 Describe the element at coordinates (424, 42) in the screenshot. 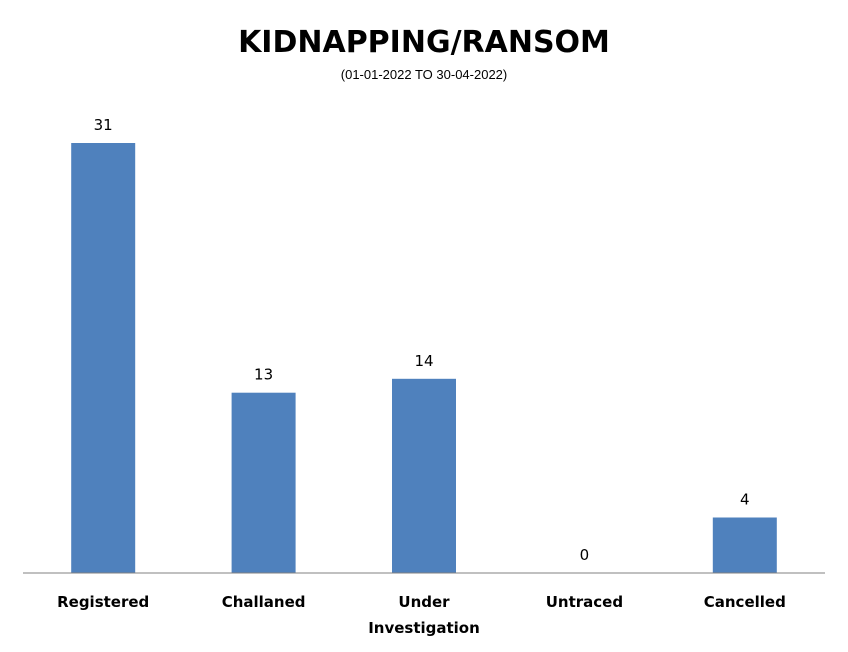

I see `chart-title: KIDNAPPING/RANSOM` at that location.